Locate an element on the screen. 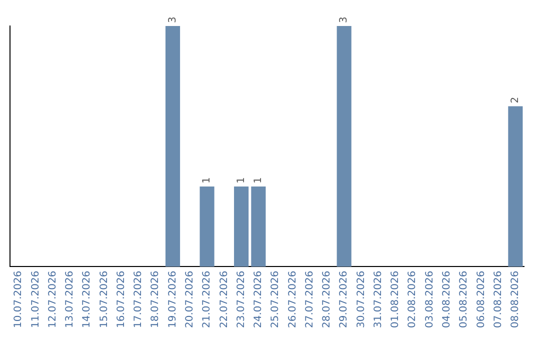 The width and height of the screenshot is (540, 340). x-tick-label: 13.07.2026 is located at coordinates (70, 299).